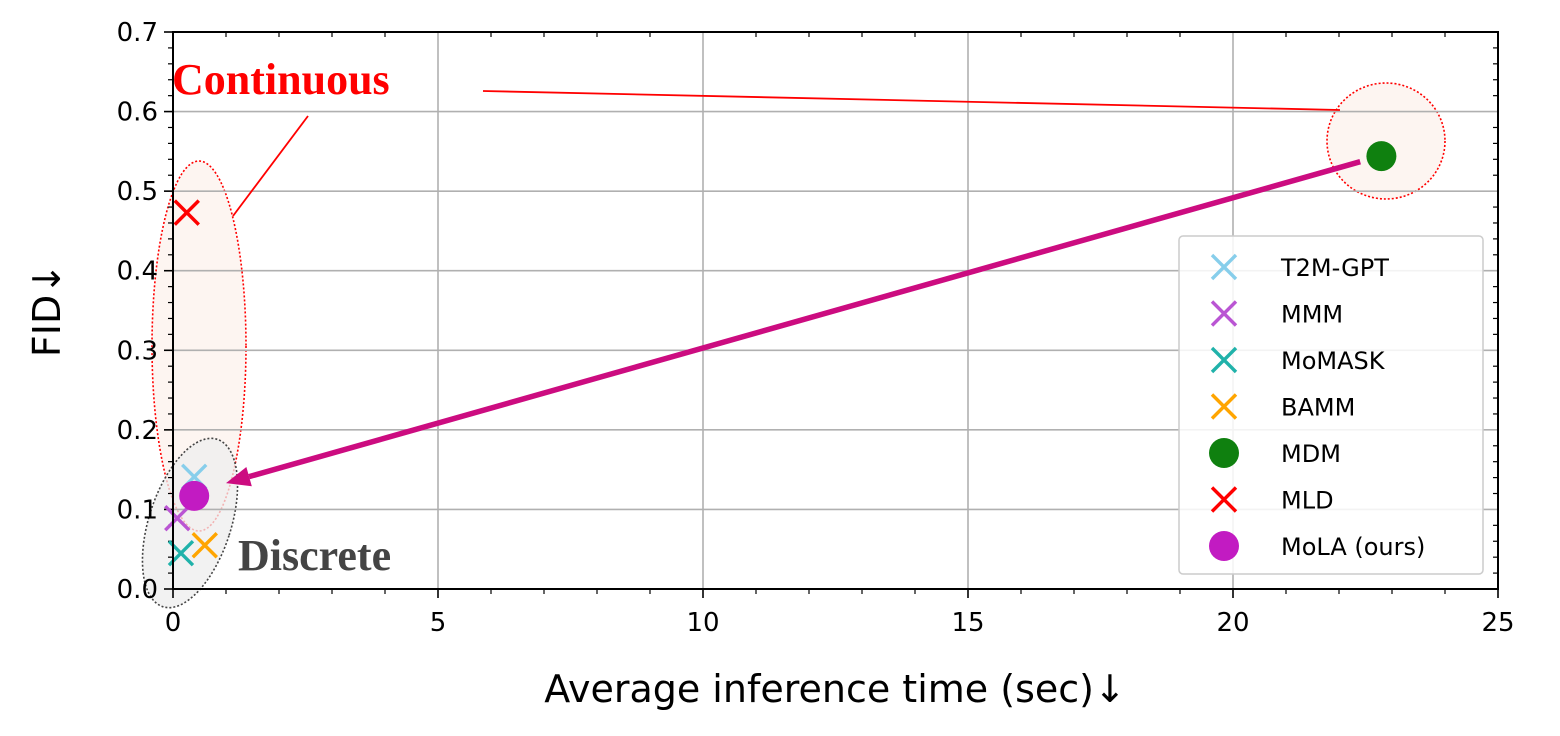 Image resolution: width=1560 pixels, height=736 pixels. I want to click on legend-marker-mmm, so click(1224, 313).